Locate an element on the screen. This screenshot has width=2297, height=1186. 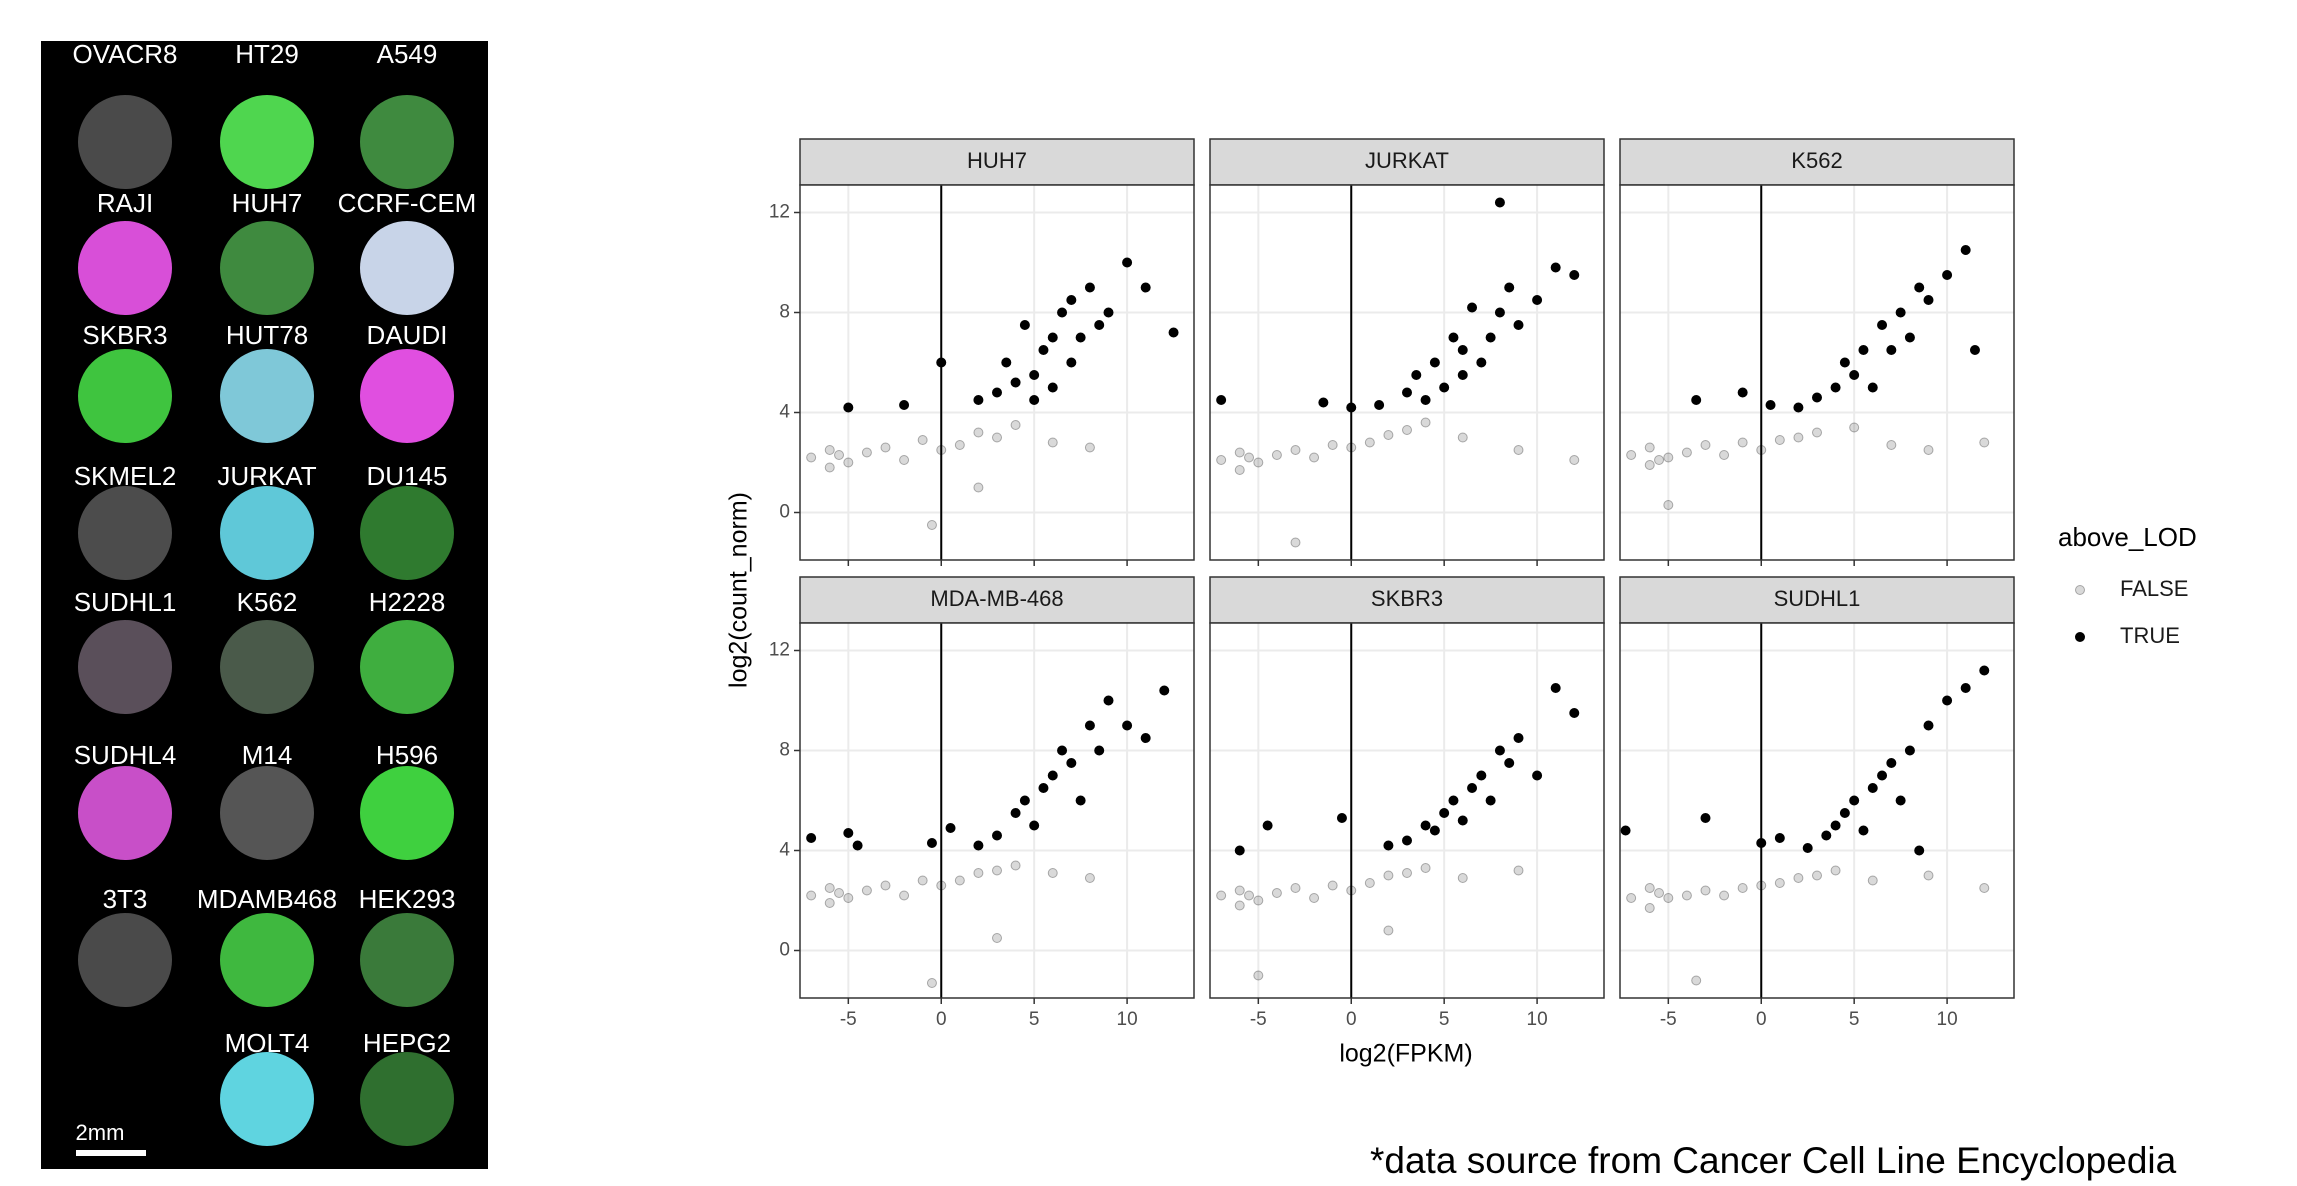
x-tick-label: 10 is located at coordinates (1537, 1019).